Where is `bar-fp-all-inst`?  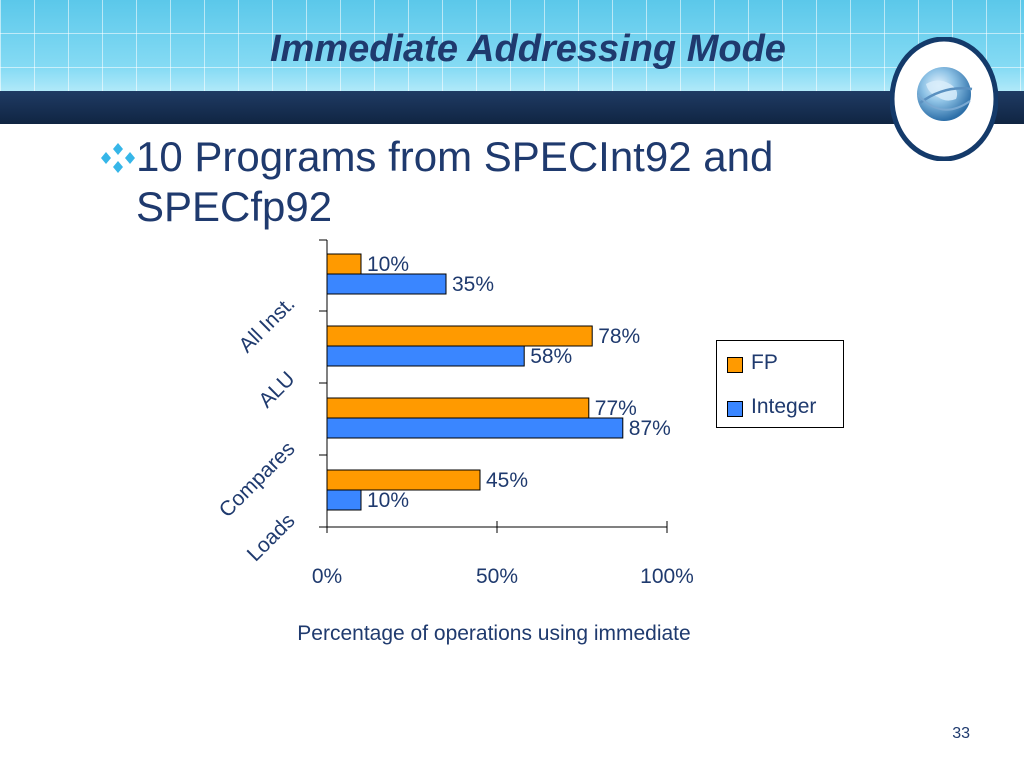 bar-fp-all-inst is located at coordinates (344, 264).